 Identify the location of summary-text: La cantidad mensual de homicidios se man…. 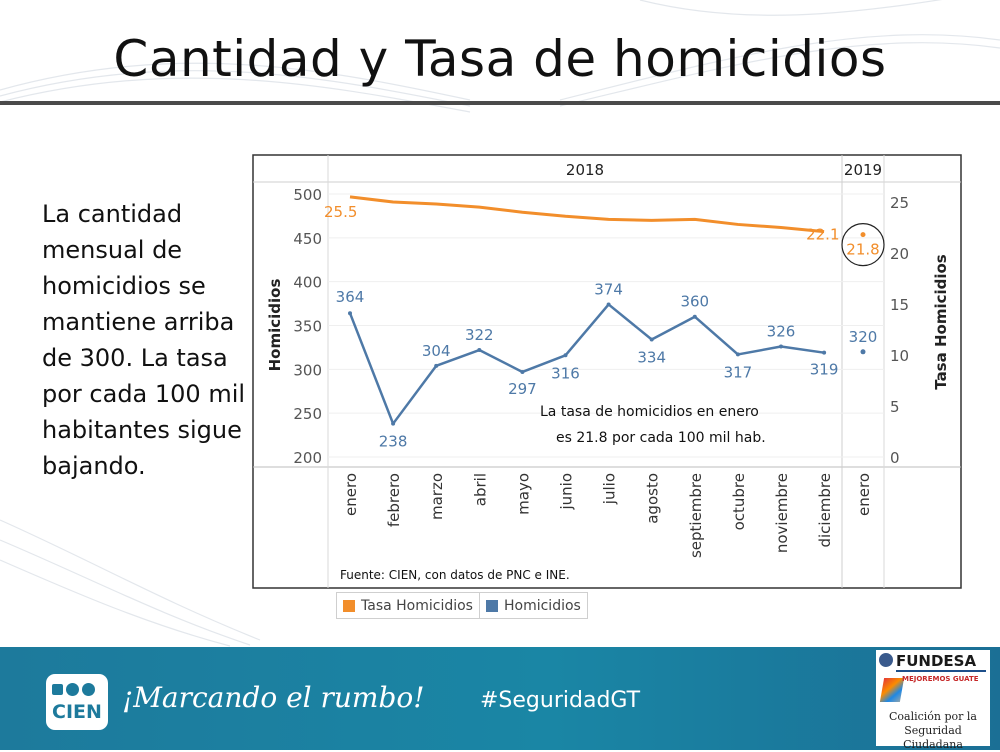
(144, 340).